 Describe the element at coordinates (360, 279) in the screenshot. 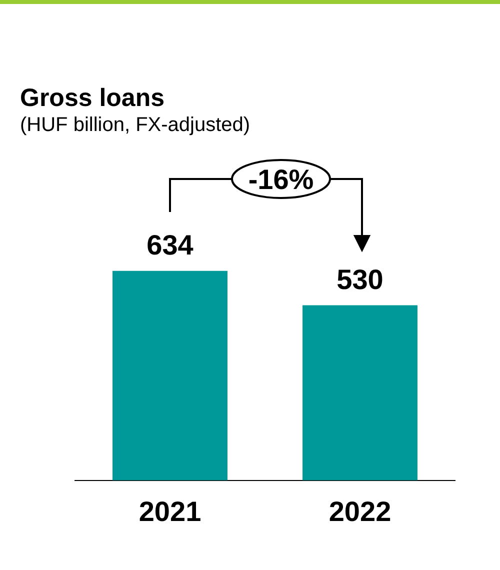

I see `data-label: 530` at that location.